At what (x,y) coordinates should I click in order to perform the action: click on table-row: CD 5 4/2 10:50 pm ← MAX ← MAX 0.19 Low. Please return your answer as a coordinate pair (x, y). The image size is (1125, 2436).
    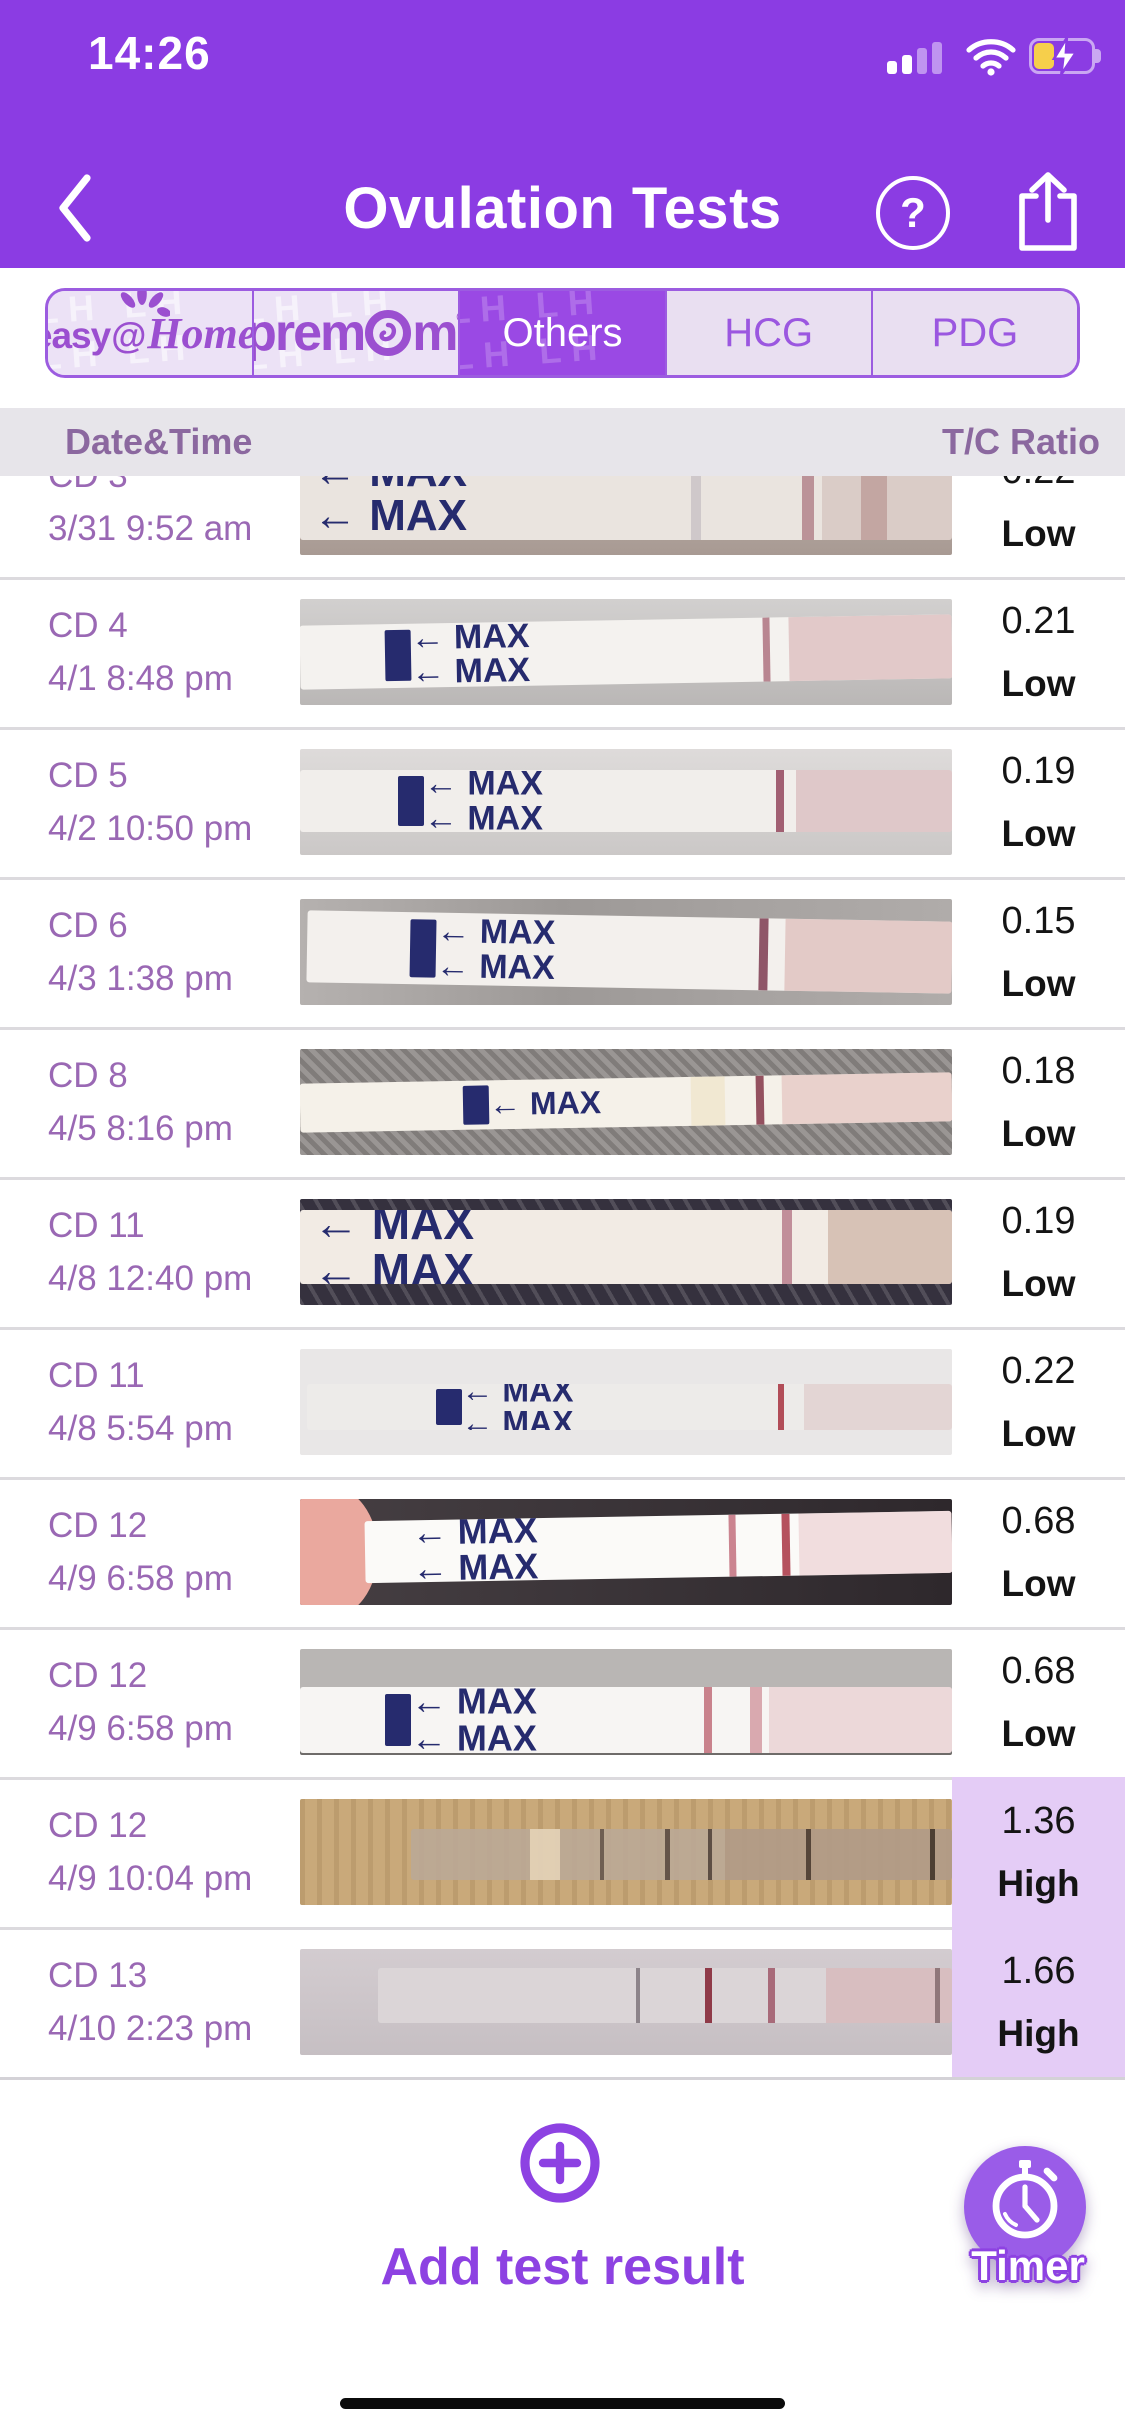
    Looking at the image, I should click on (562, 802).